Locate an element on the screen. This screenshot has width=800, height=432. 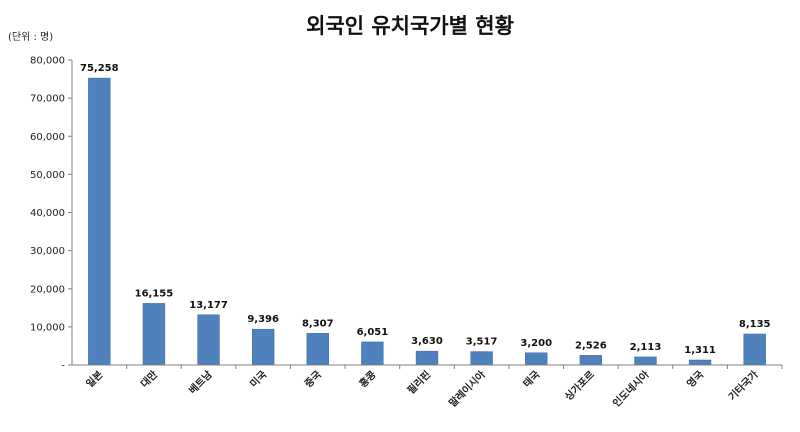
x-axis: 일본 대만 베트남 미국 중국 홍콩 필리핀 말레이시아 태국 싱가포르 인도네시아 영국 기타국가 is located at coordinates (427, 387).